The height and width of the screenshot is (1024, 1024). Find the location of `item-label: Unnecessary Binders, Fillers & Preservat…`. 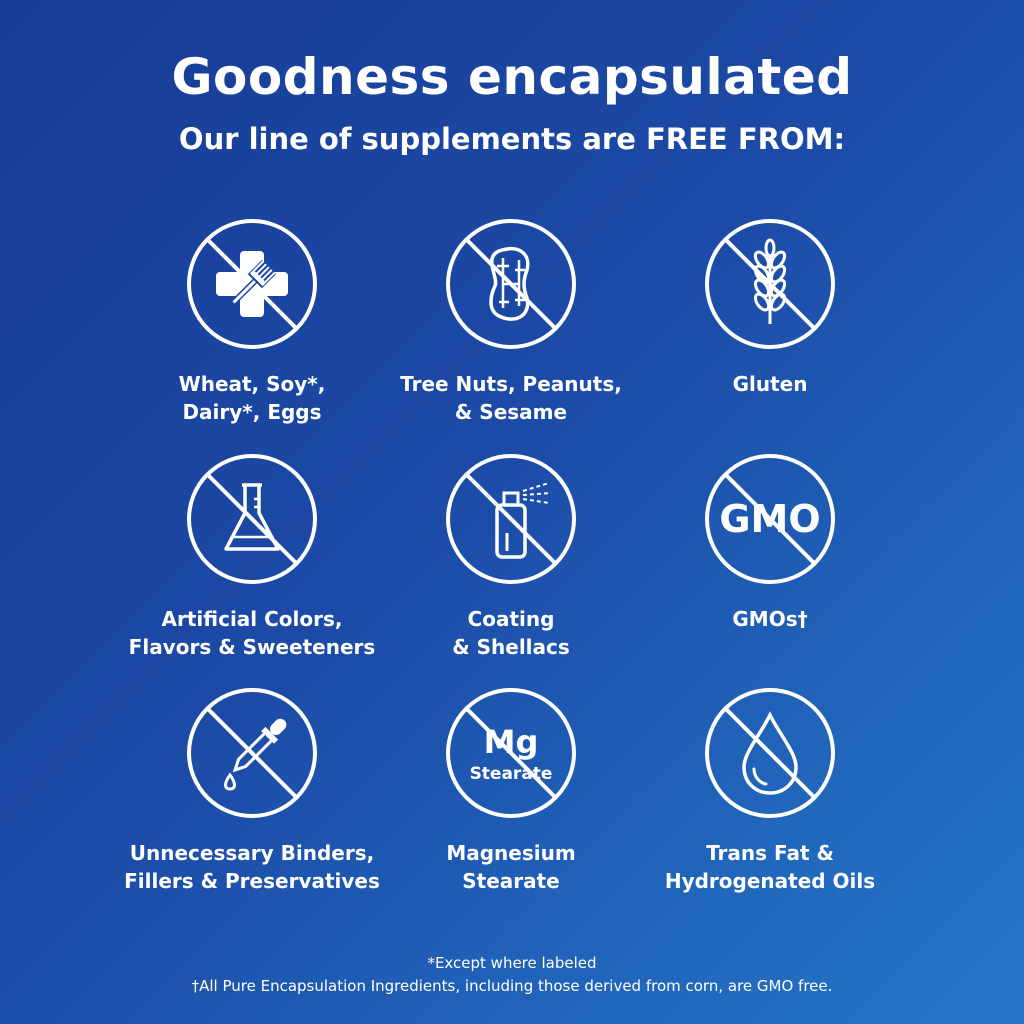

item-label: Unnecessary Binders, Fillers & Preservat… is located at coordinates (252, 867).